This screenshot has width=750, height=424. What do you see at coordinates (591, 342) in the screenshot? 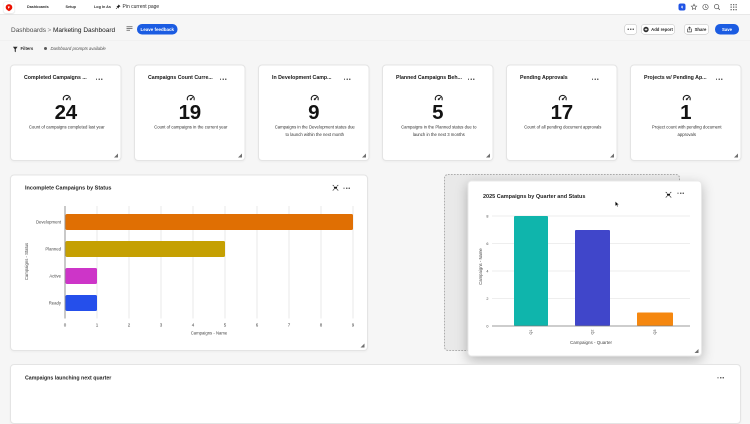
I see `svg-text: Campaigns - Quarter` at bounding box center [591, 342].